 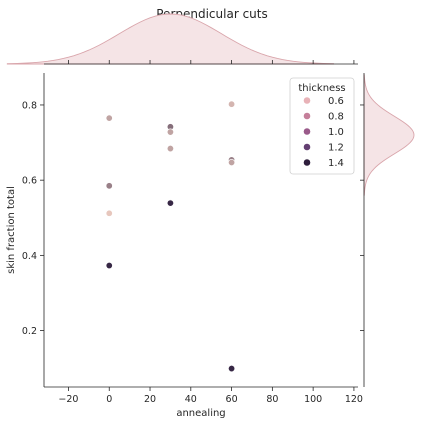 What do you see at coordinates (29, 331) in the screenshot?
I see `y-tick-label: 0.2` at bounding box center [29, 331].